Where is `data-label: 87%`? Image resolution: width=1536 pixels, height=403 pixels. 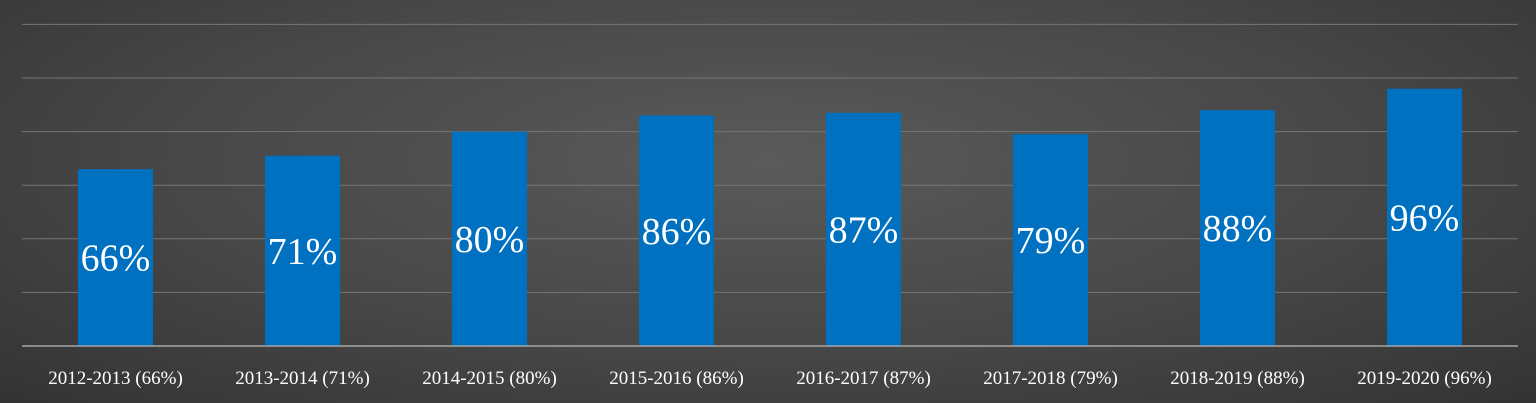 data-label: 87% is located at coordinates (864, 230).